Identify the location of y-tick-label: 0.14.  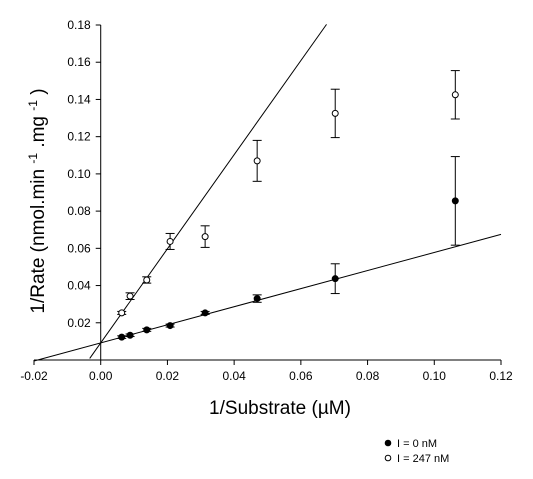
(79, 99).